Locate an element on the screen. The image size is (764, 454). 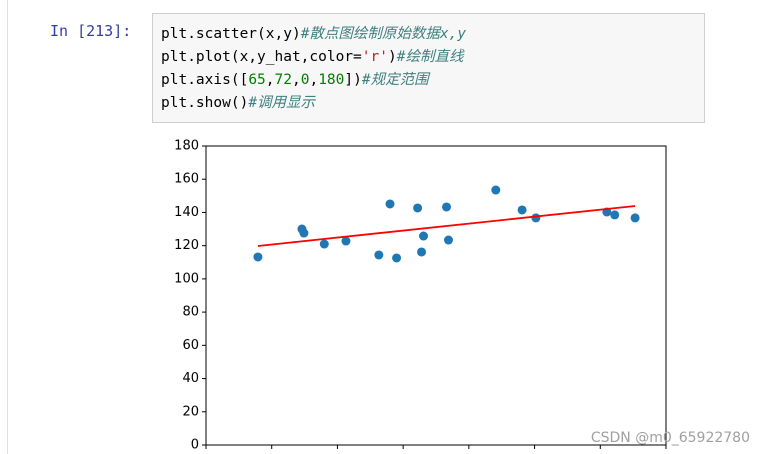
y-tick-label: 120 is located at coordinates (186, 245).